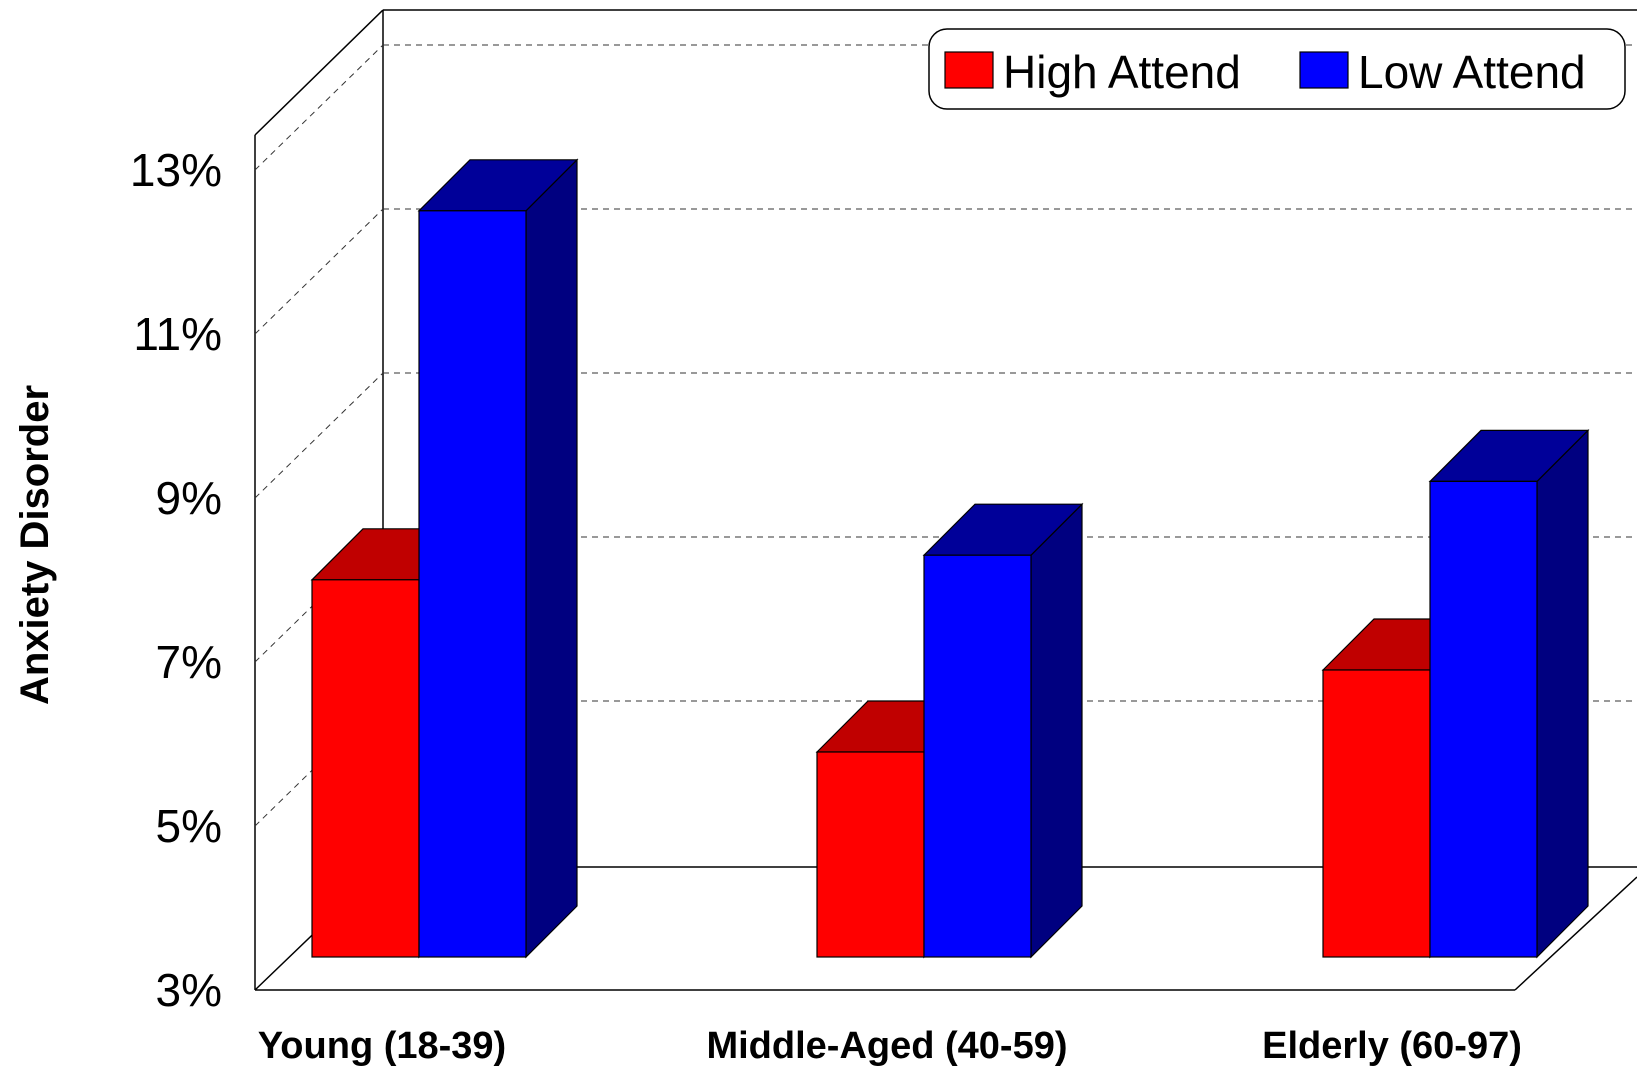  What do you see at coordinates (382, 1046) in the screenshot?
I see `x-category-label: Young (18-39)` at bounding box center [382, 1046].